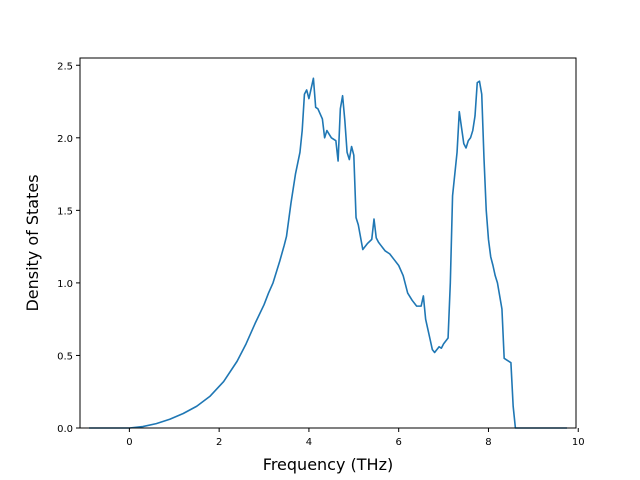 This screenshot has width=640, height=480. I want to click on x-tick-label: 6, so click(399, 442).